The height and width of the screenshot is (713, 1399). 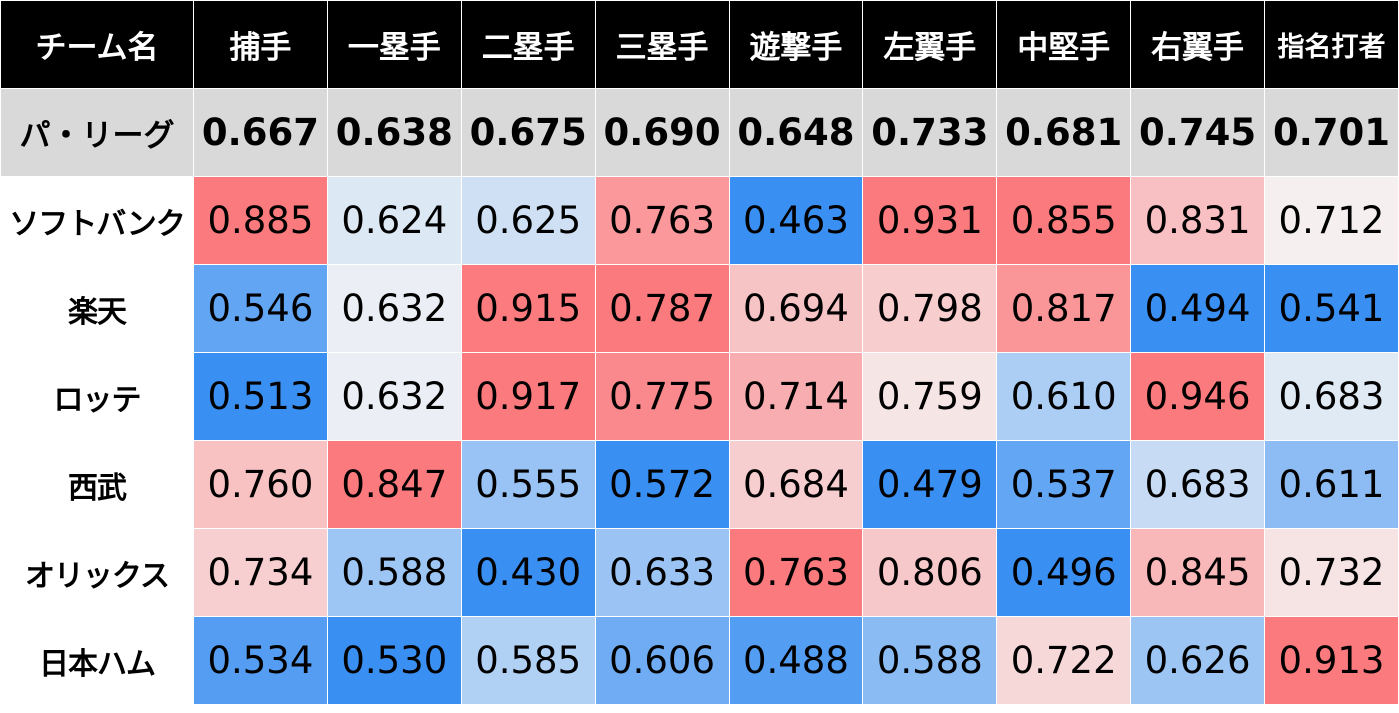 What do you see at coordinates (260, 44) in the screenshot?
I see `column-header: 捕手` at bounding box center [260, 44].